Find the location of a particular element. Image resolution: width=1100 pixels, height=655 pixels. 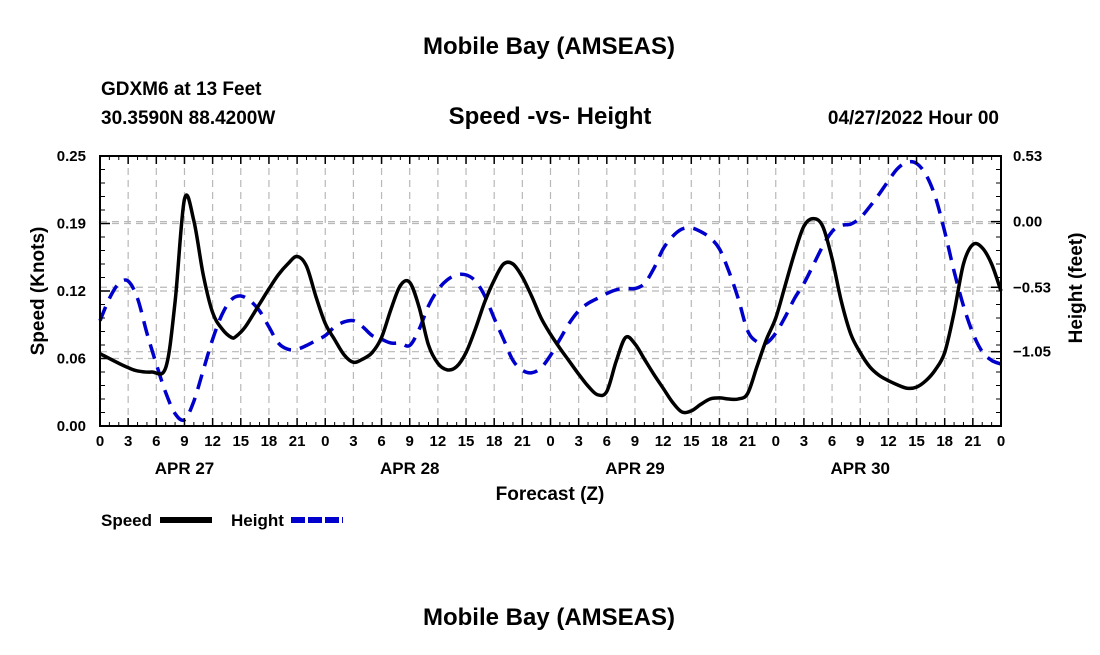

legend: Speed Height is located at coordinates (222, 520).